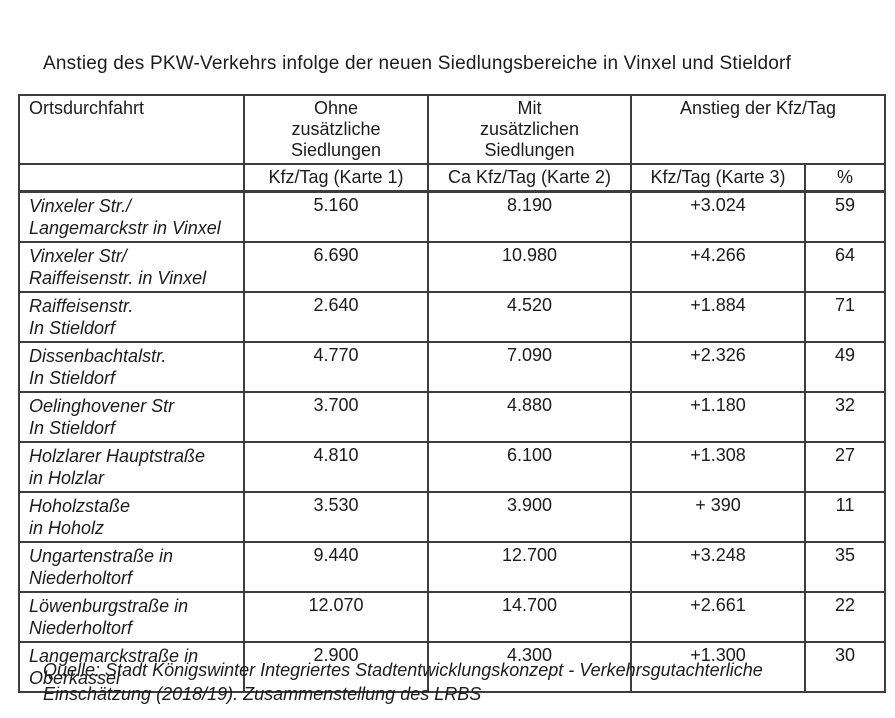  Describe the element at coordinates (131, 567) in the screenshot. I see `cell-street: Ungartenstraße in Niederholtorf` at that location.